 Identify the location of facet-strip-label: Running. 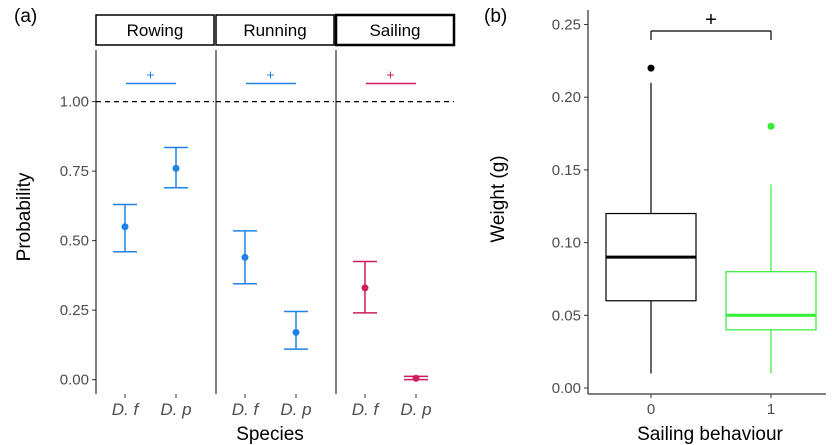
(274, 30).